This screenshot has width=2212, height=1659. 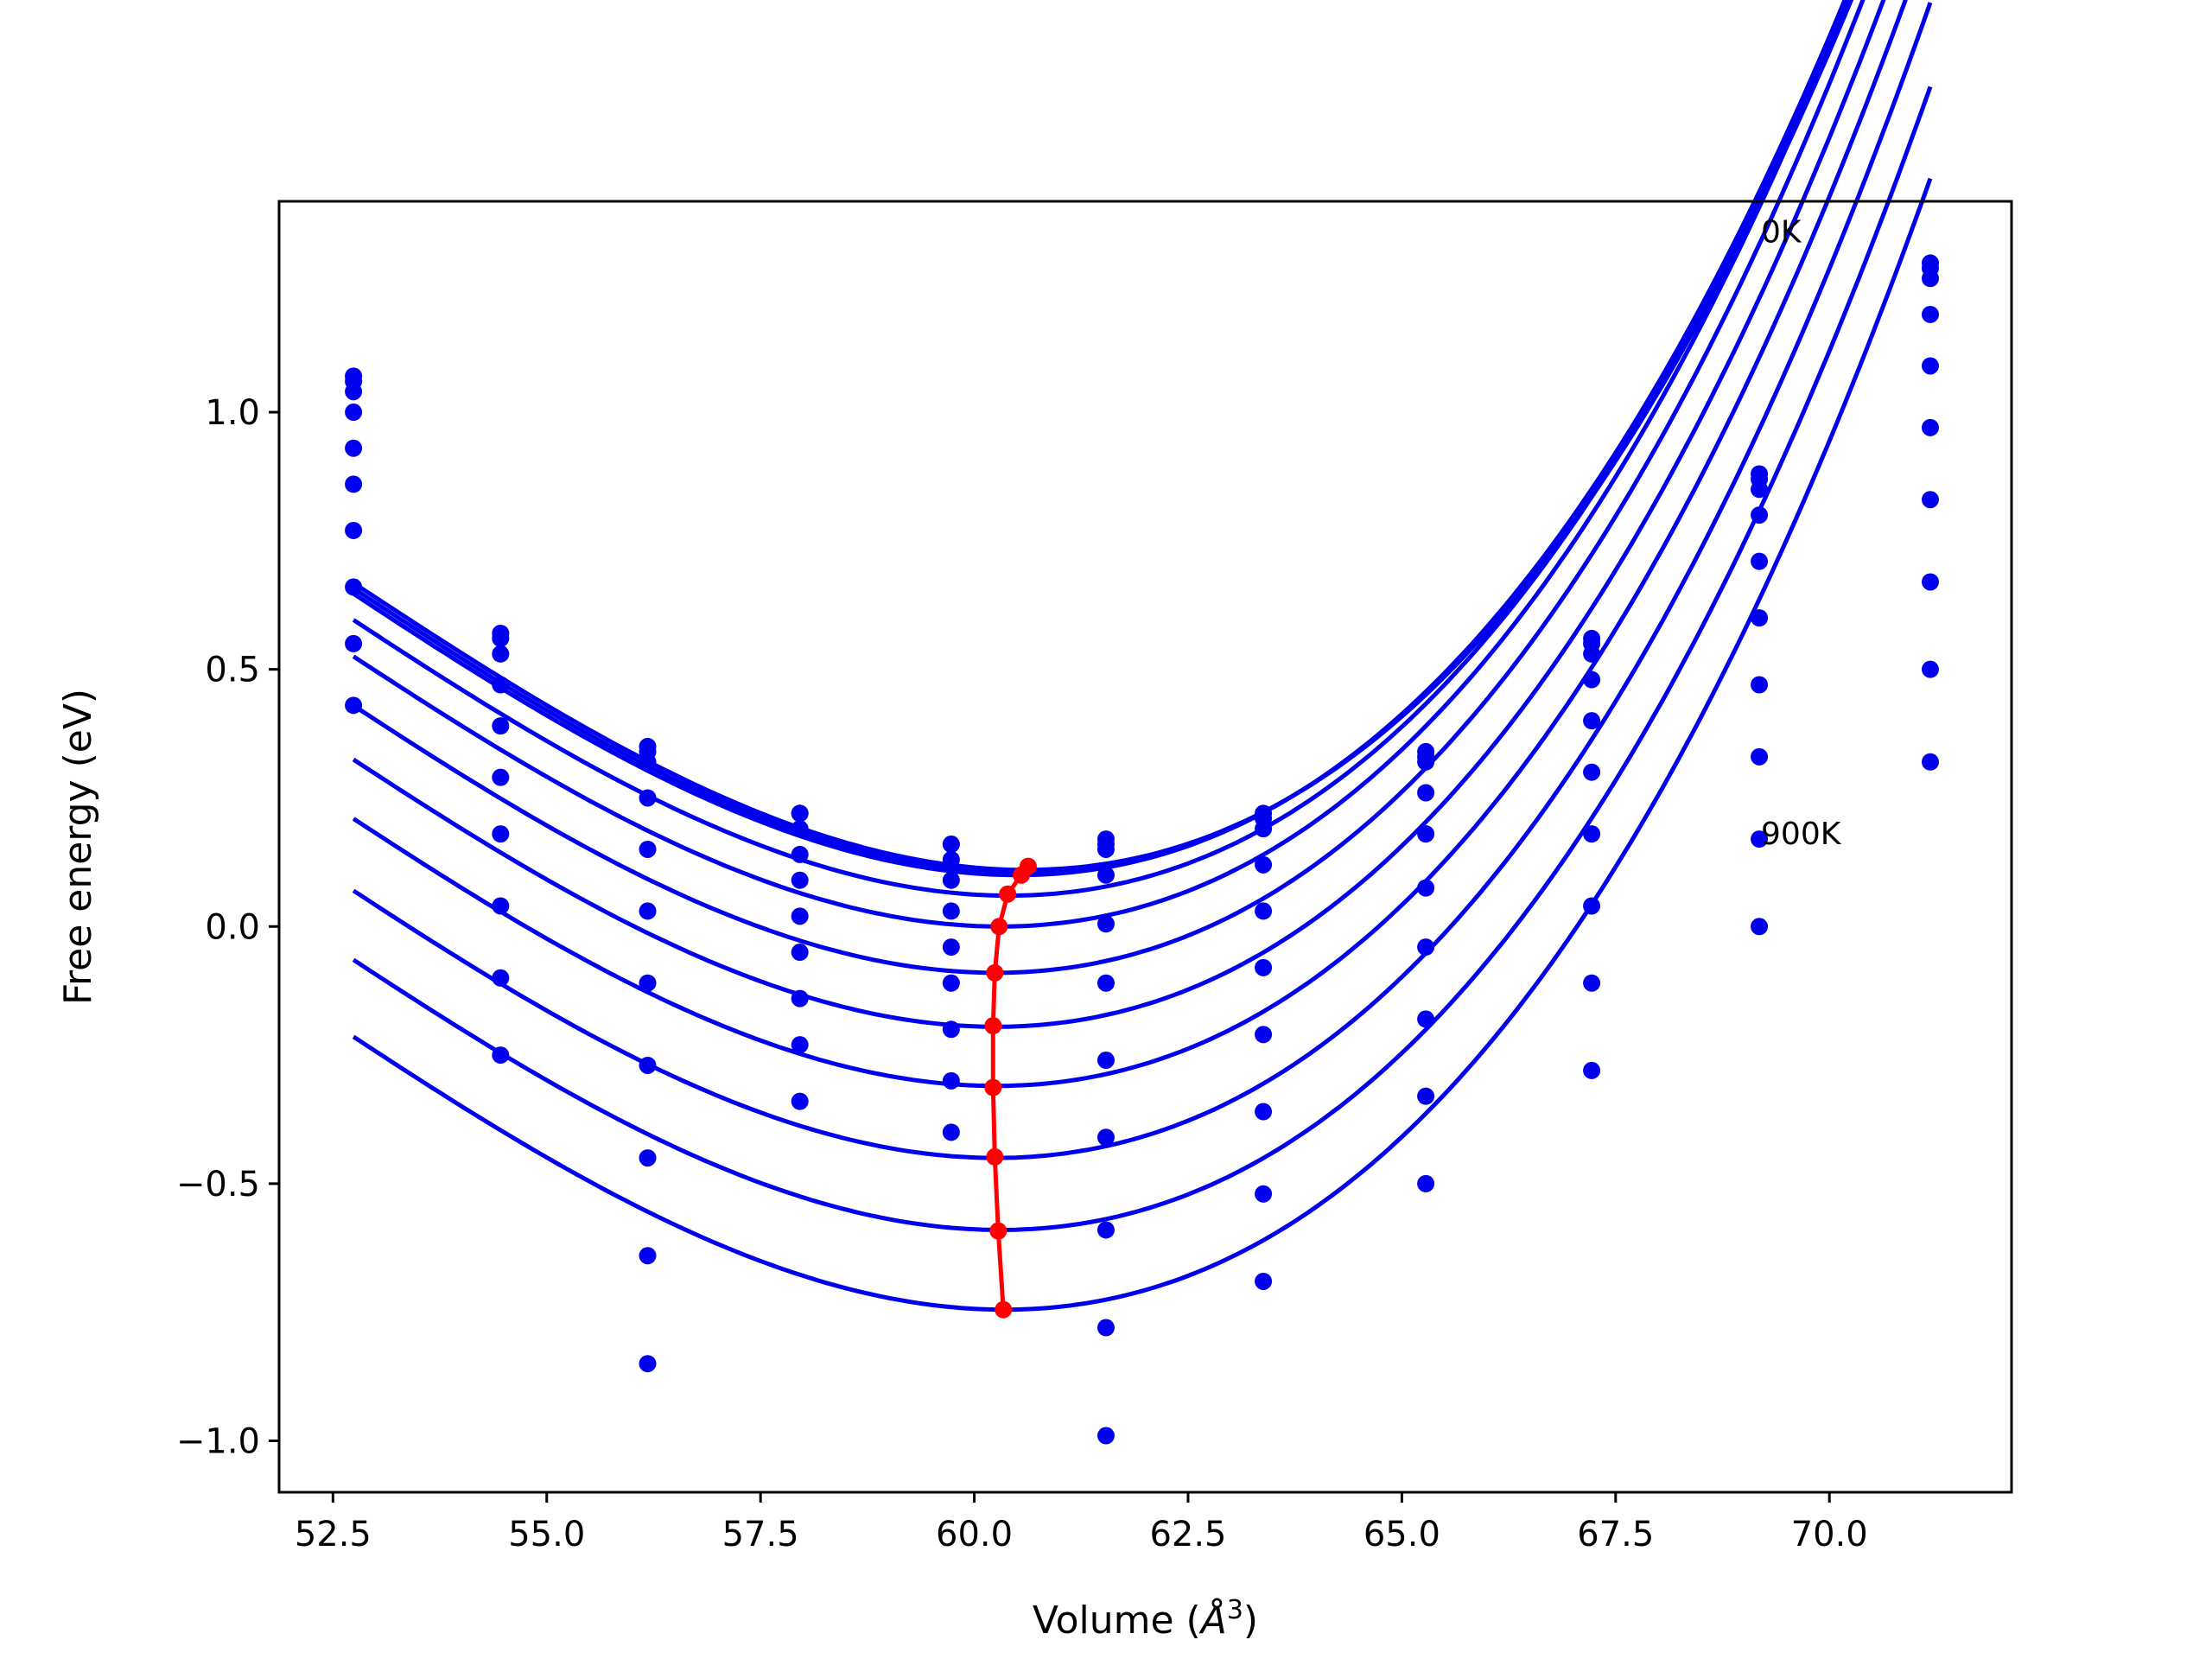 I want to click on minima-line, so click(x=1010, y=1087).